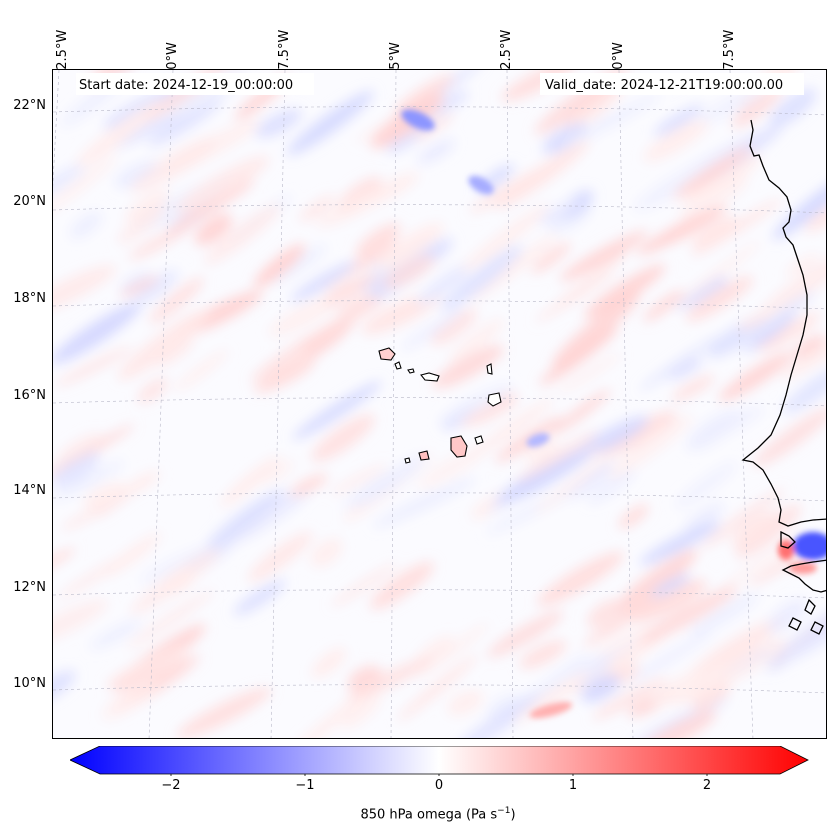 This screenshot has height=839, width=837. I want to click on strong-ascent-blob, so click(809, 546).